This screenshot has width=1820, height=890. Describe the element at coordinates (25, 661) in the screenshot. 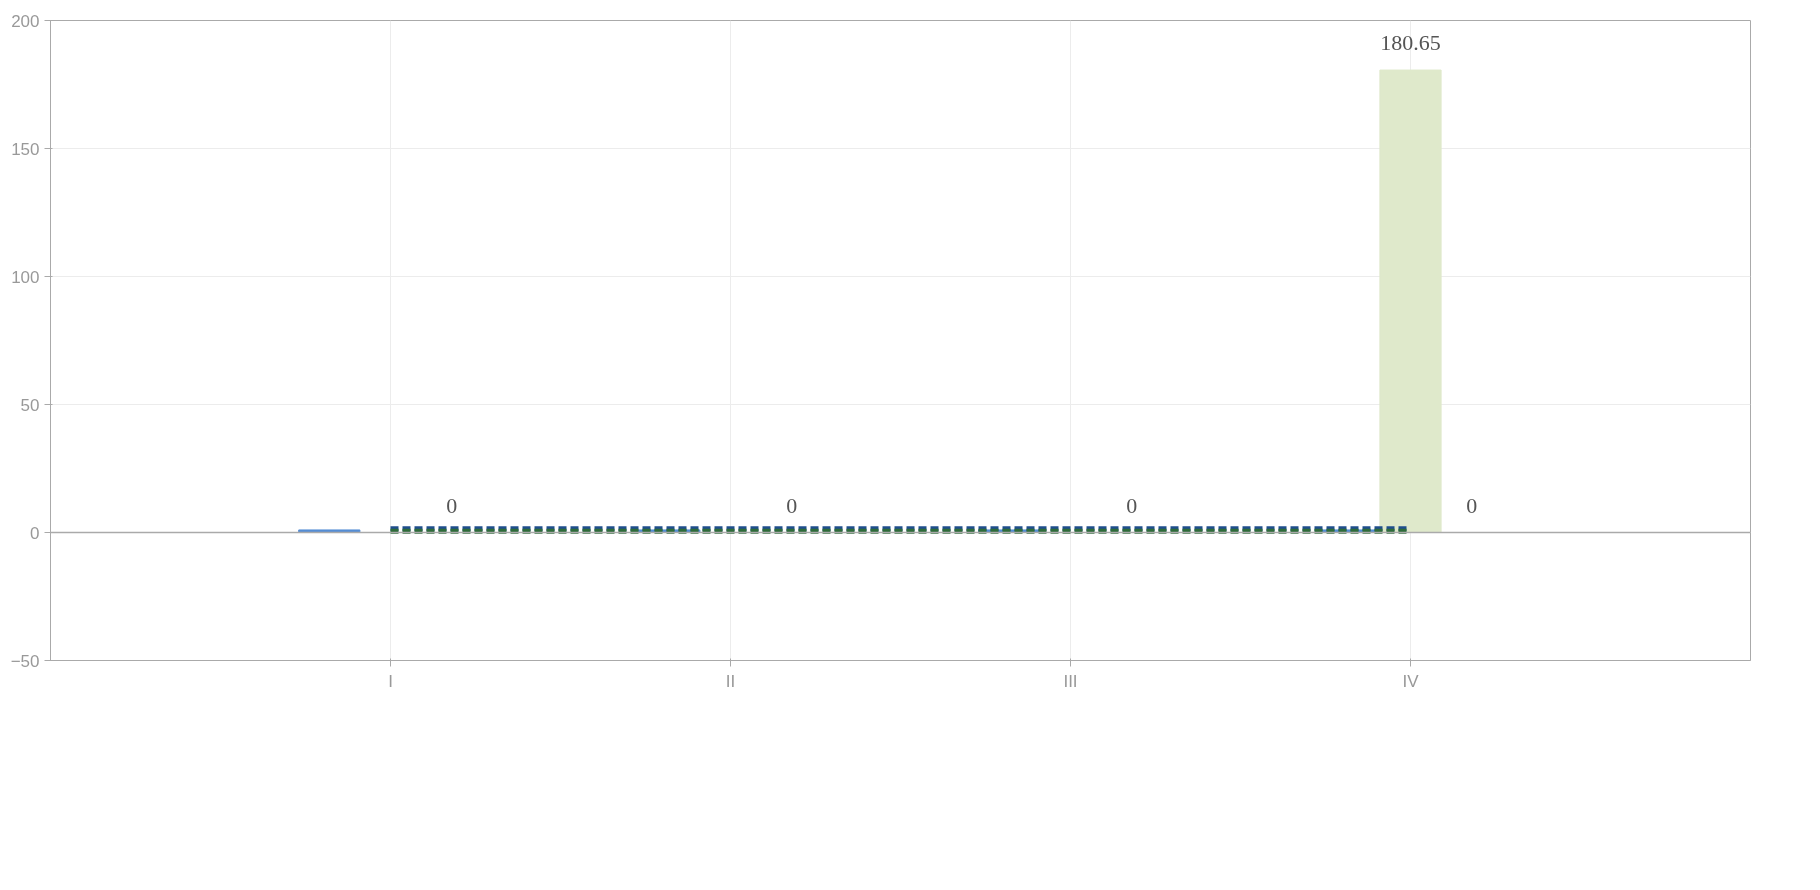

I see `y-tick-label: −50` at that location.